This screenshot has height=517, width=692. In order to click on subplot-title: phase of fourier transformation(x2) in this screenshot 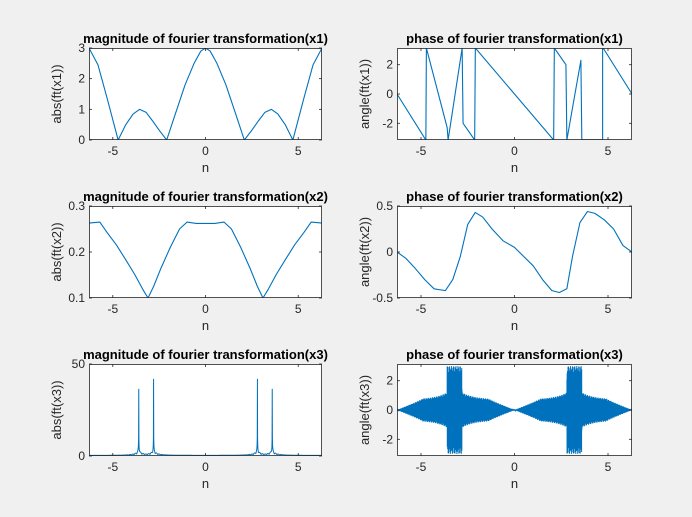, I will do `click(514, 196)`.